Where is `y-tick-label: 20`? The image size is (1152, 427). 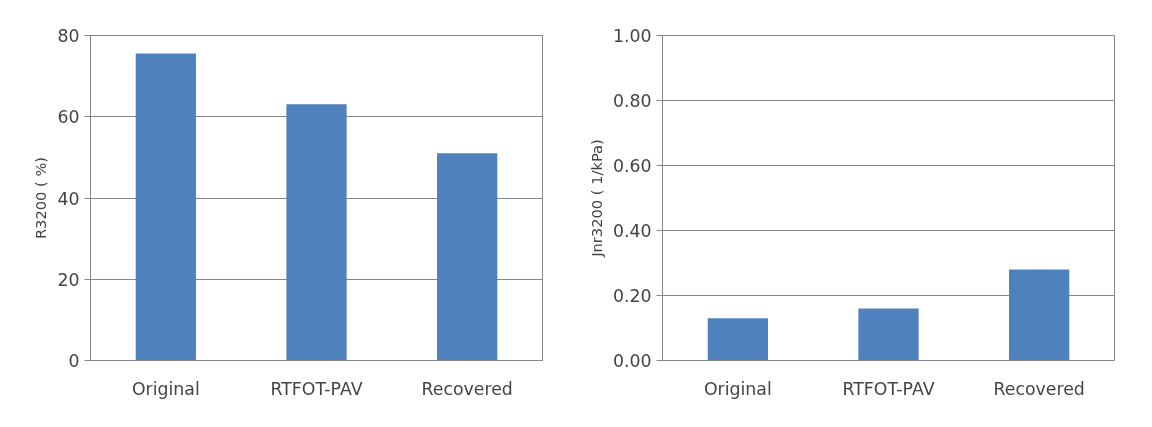 y-tick-label: 20 is located at coordinates (68, 279).